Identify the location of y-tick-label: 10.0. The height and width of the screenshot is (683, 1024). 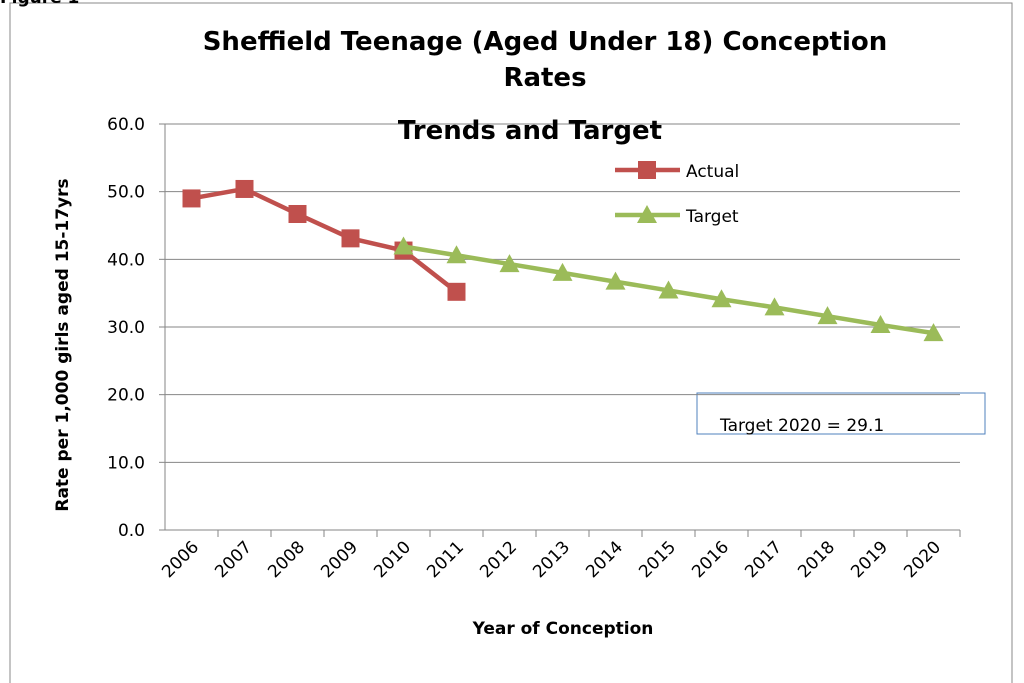
(126, 463).